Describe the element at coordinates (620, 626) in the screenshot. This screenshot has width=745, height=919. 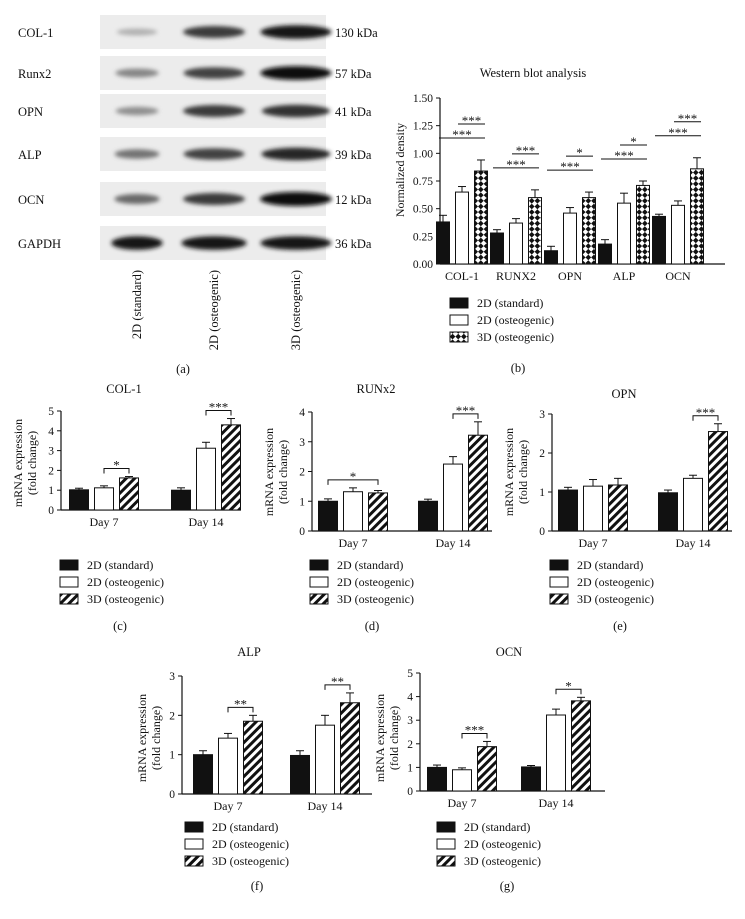
I see `panel-label-e: (e)` at that location.